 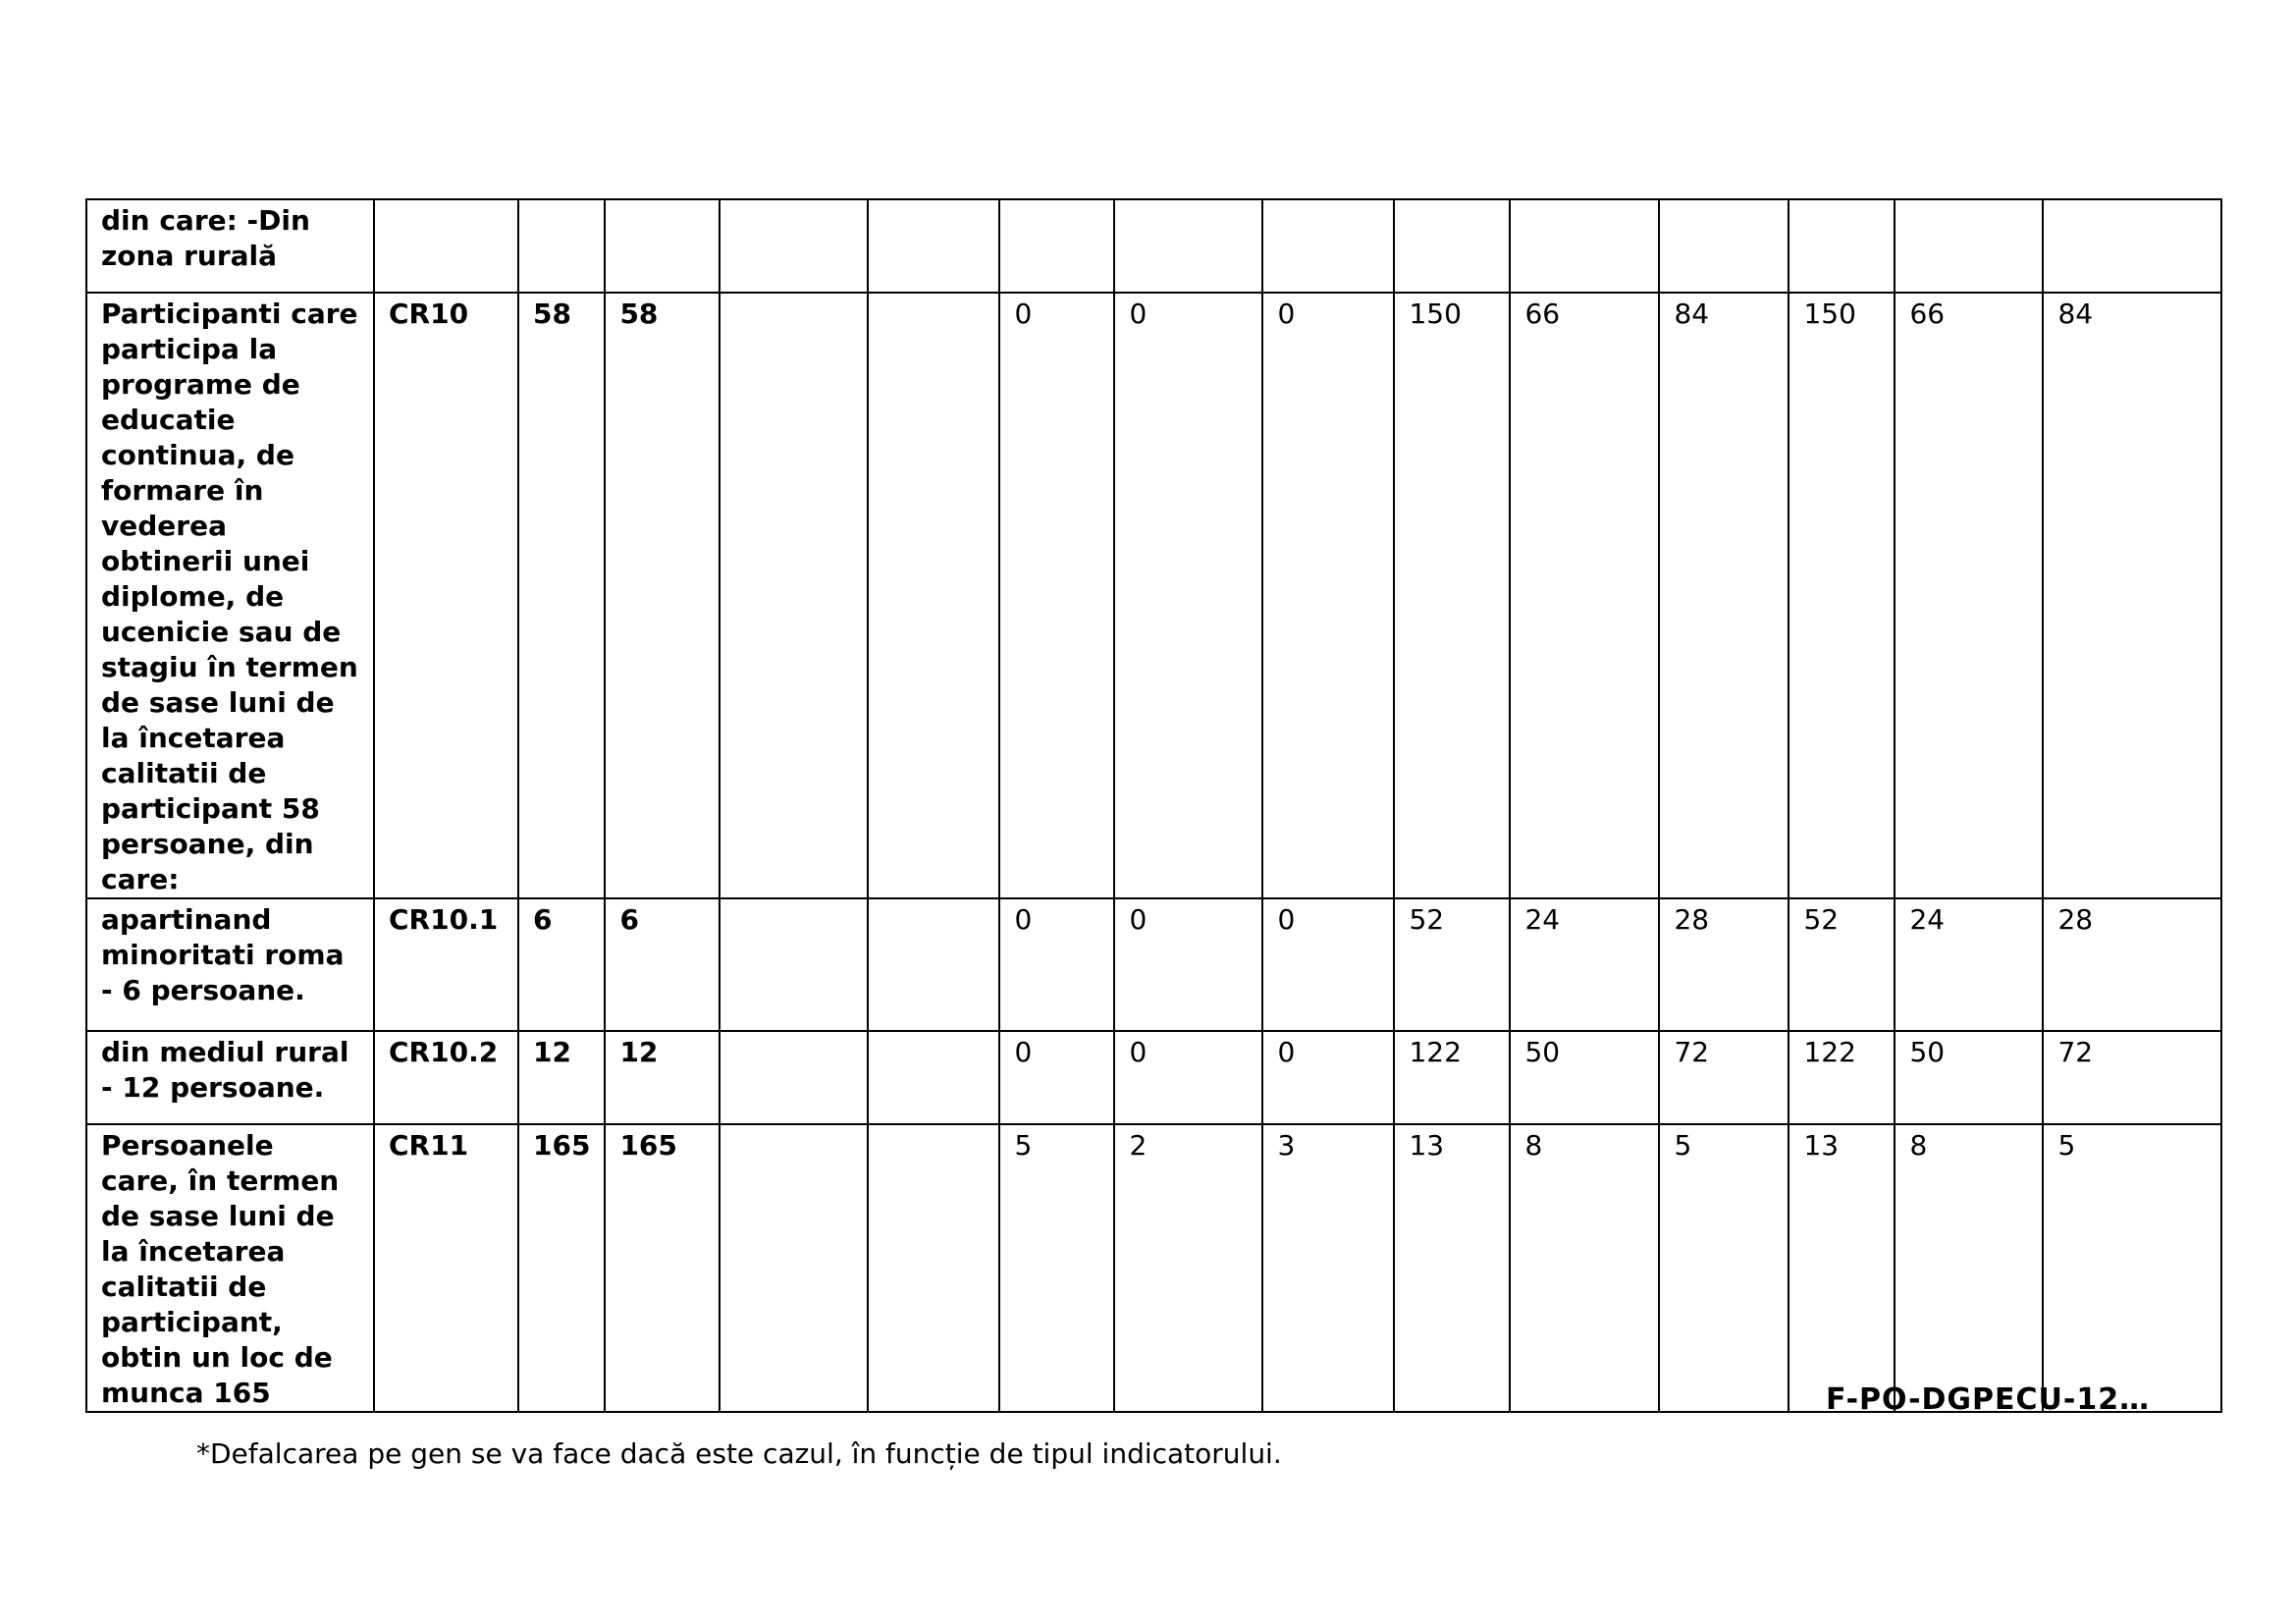 I want to click on target-value, so click(x=561, y=246).